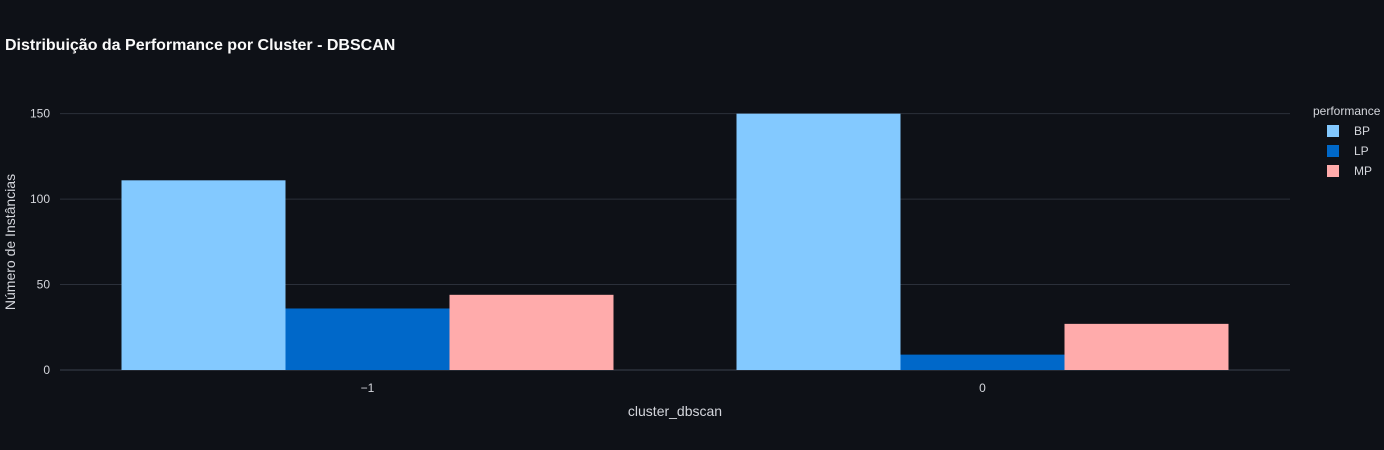 The image size is (1384, 450). What do you see at coordinates (1363, 171) in the screenshot?
I see `legend-label-mp: MP` at bounding box center [1363, 171].